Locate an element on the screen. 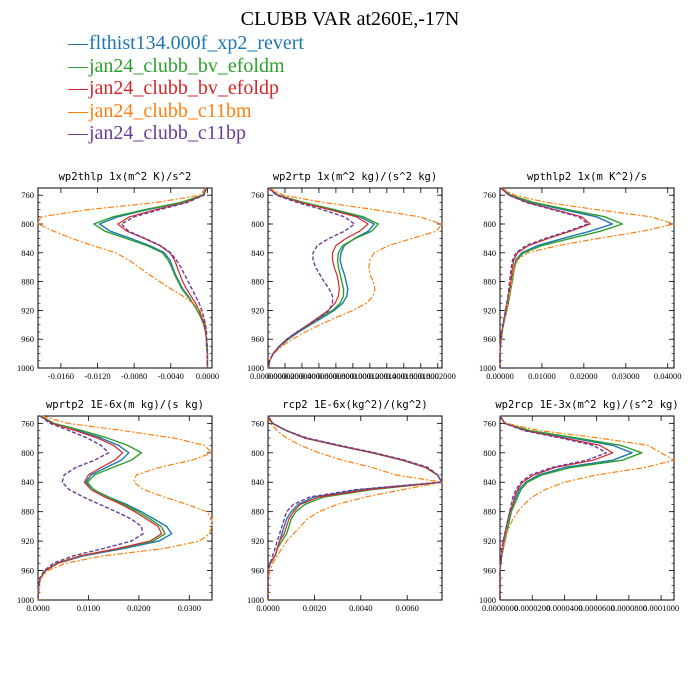 This screenshot has height=700, width=700. figure-title: CLUBB VAR at260E,-17N is located at coordinates (350, 19).